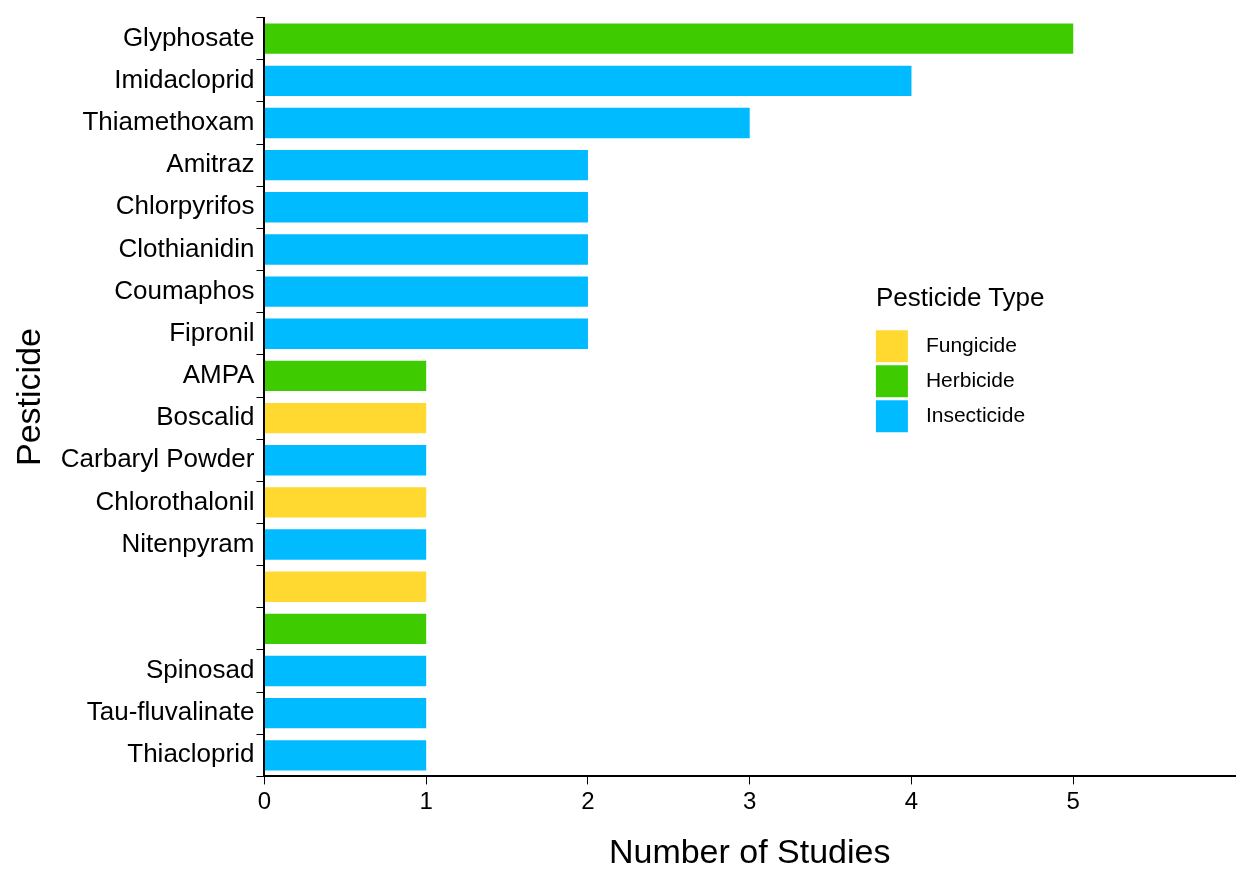  What do you see at coordinates (970, 380) in the screenshot?
I see `legend-label: Herbicide` at bounding box center [970, 380].